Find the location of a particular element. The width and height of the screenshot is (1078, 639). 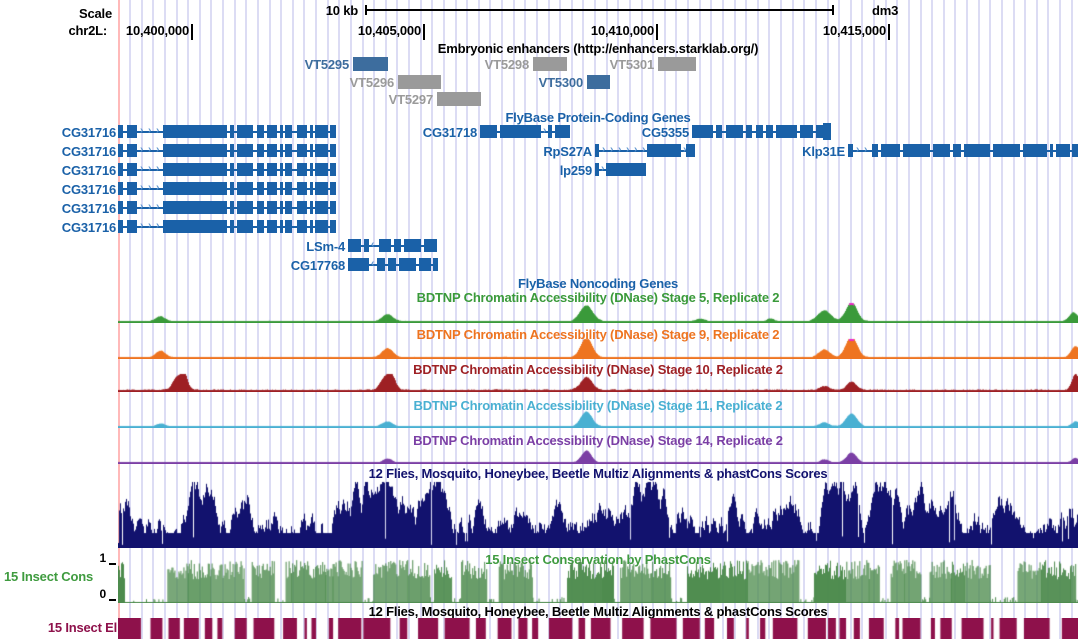

enhancer-VT5295 is located at coordinates (370, 64).